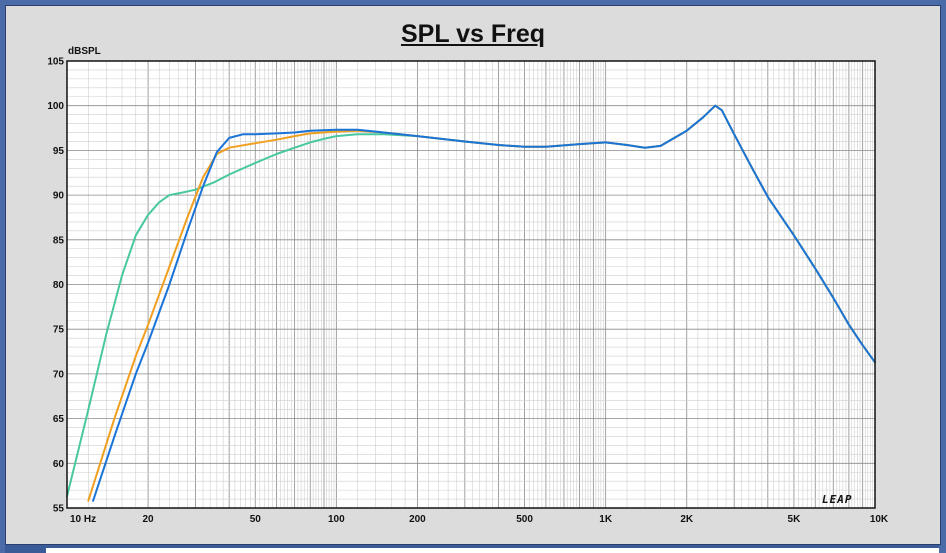  I want to click on x-tick-label: 1K, so click(606, 519).